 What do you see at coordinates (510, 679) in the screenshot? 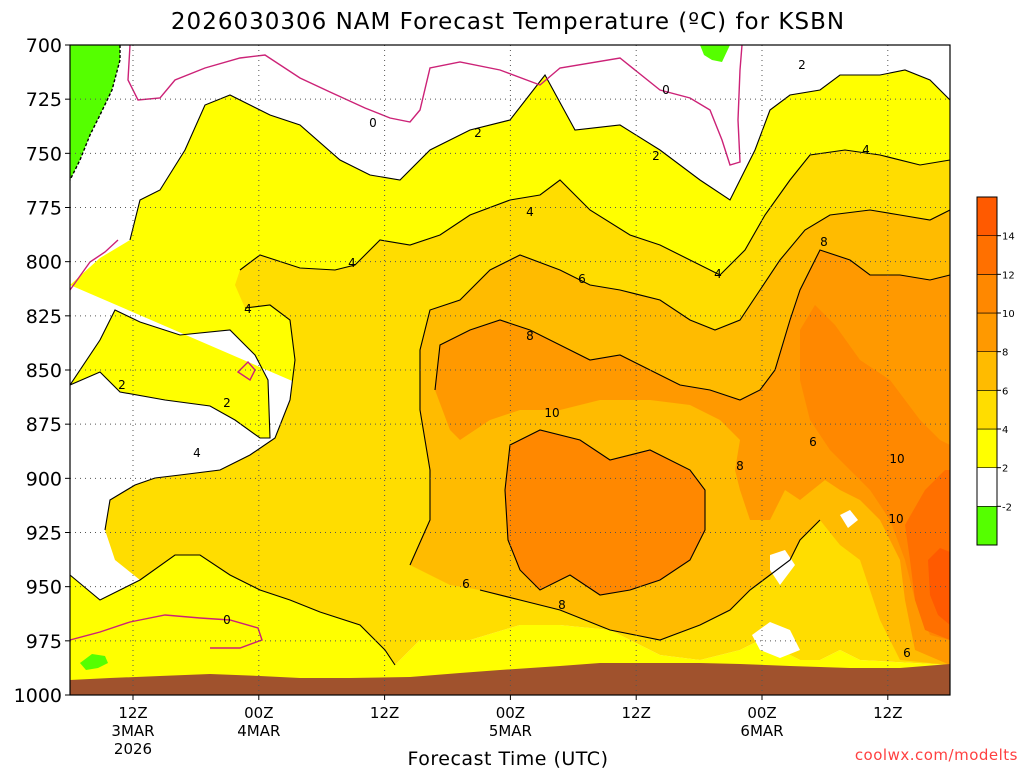
I see `ground-terrain` at bounding box center [510, 679].